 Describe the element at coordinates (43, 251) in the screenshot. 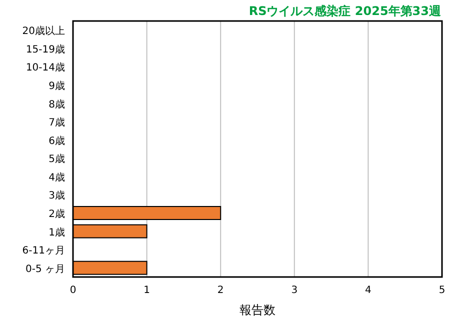

I see `y-tick-label: 6-11ヶ月` at that location.